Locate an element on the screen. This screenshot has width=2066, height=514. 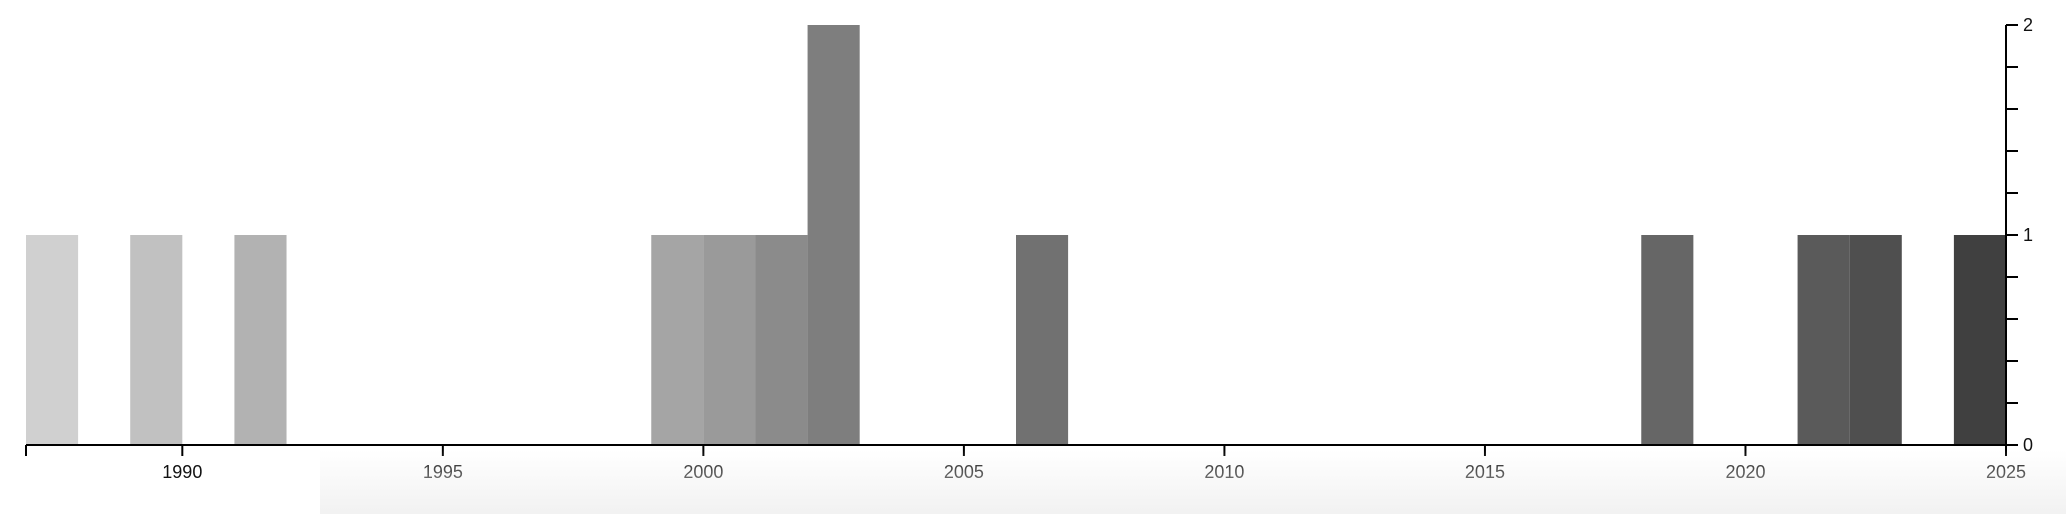
x-tick-label: 2015 is located at coordinates (1485, 472).